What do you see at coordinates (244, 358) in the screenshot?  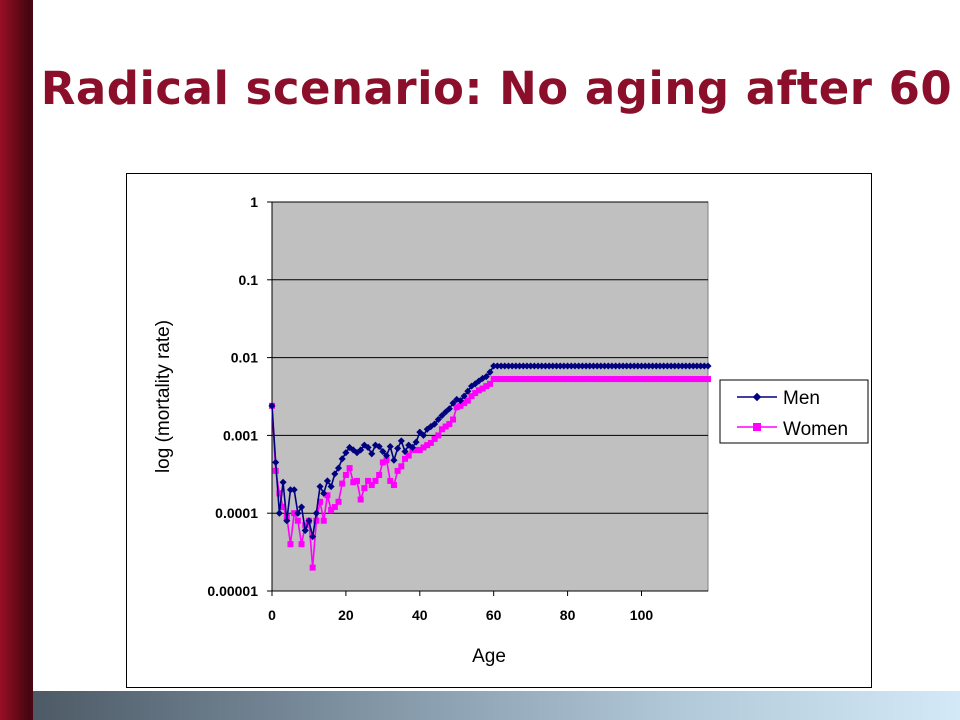 I see `y-tick-label: 0.01` at bounding box center [244, 358].